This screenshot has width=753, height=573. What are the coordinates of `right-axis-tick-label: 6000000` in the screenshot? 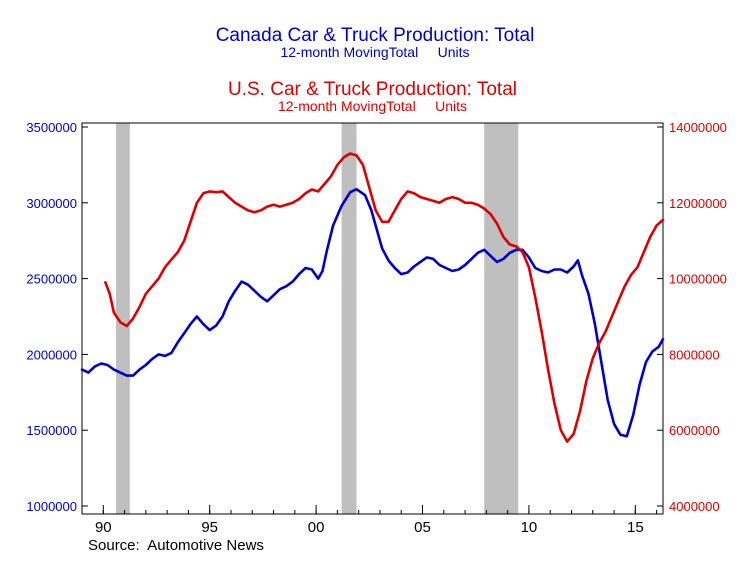 It's located at (694, 430).